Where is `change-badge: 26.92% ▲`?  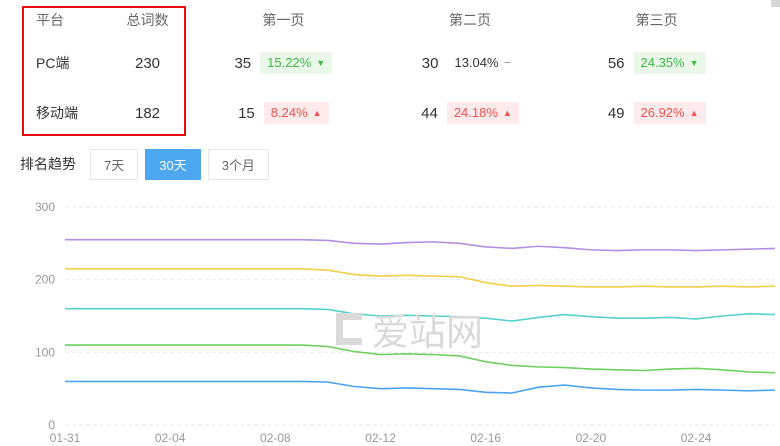
change-badge: 26.92% ▲ is located at coordinates (669, 113).